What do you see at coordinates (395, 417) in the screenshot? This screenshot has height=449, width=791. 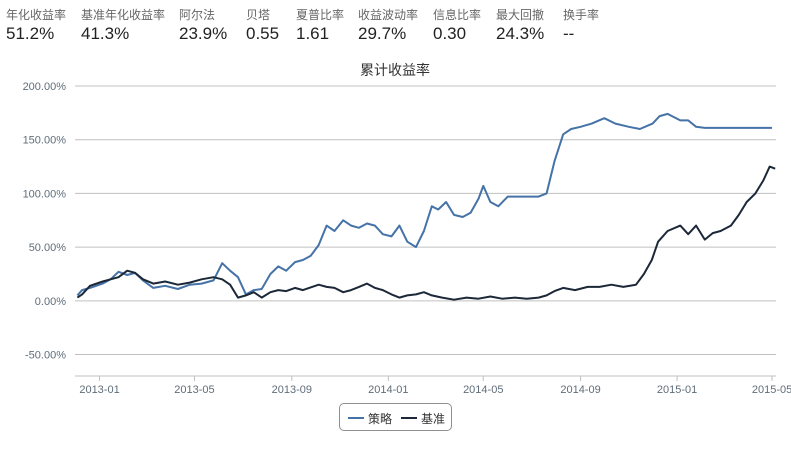 I see `legend: 策略 基准` at bounding box center [395, 417].